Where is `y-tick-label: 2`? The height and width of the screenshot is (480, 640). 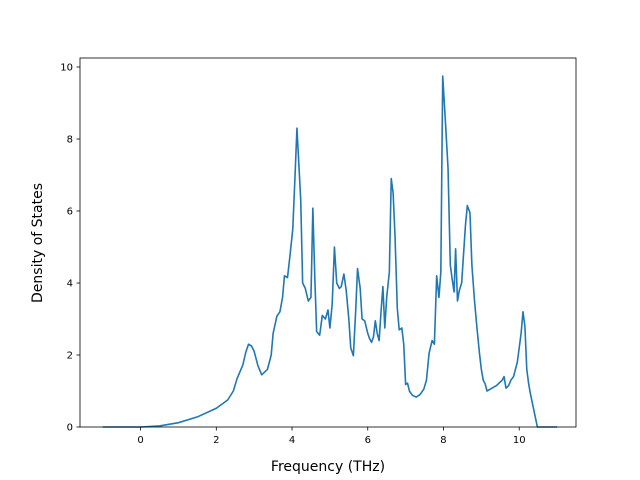
y-tick-label: 2 is located at coordinates (70, 356).